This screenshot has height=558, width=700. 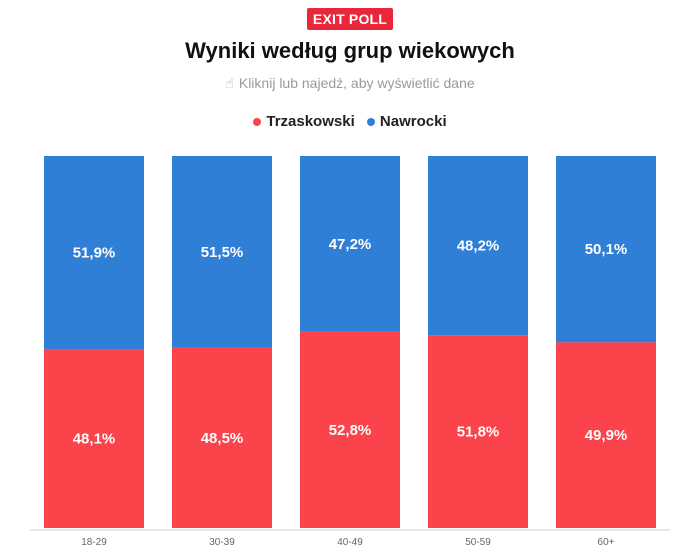 I want to click on data-label-nawrocki-50-59: 48,2%, so click(x=478, y=246).